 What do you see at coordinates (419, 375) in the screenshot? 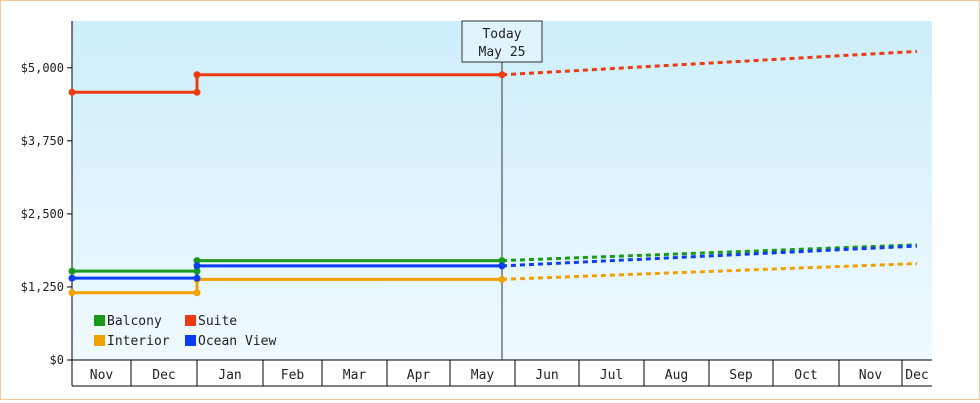
I see `x-tick-label: Apr` at bounding box center [419, 375].